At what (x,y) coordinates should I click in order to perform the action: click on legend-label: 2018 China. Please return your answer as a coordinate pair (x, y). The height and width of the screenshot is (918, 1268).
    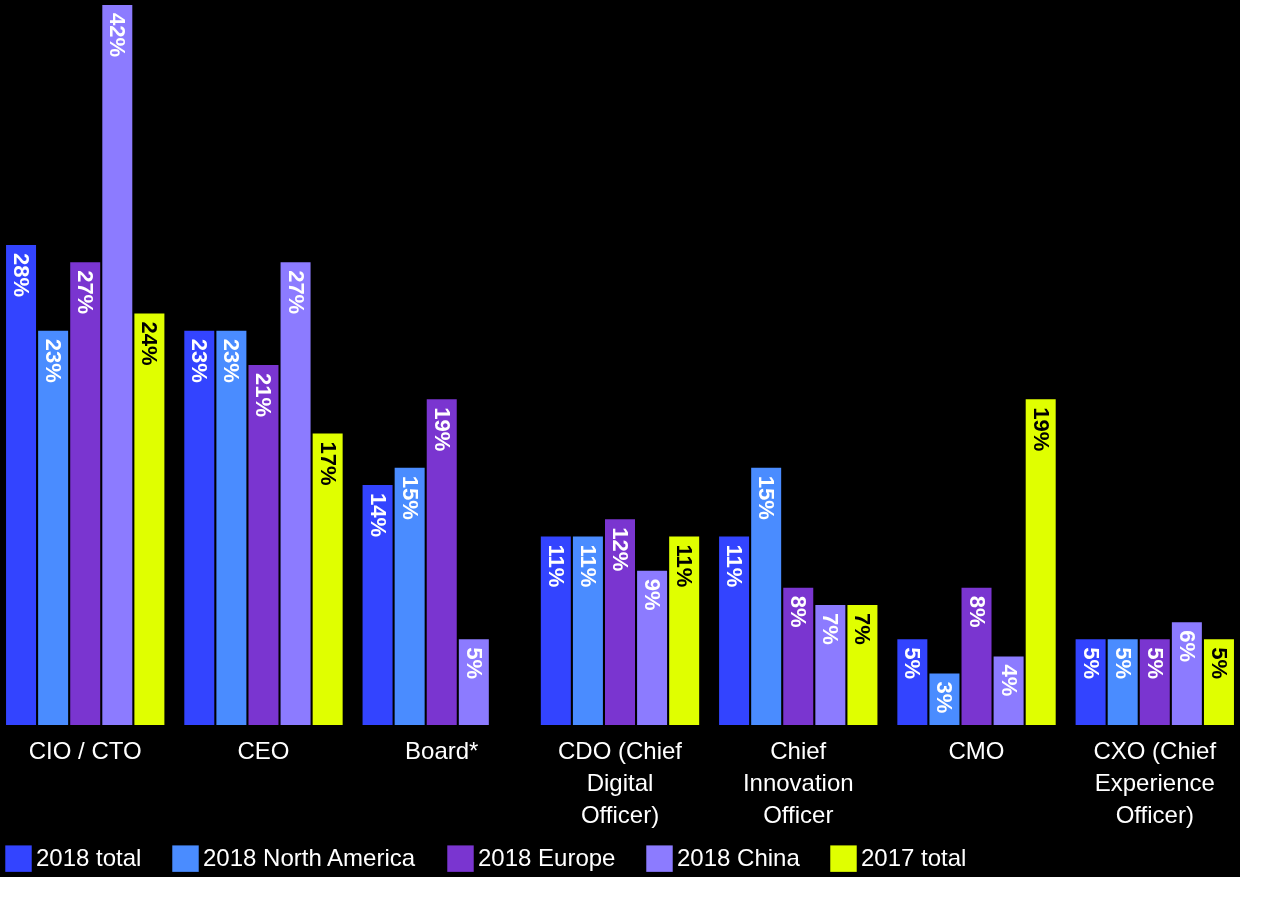
    Looking at the image, I should click on (739, 857).